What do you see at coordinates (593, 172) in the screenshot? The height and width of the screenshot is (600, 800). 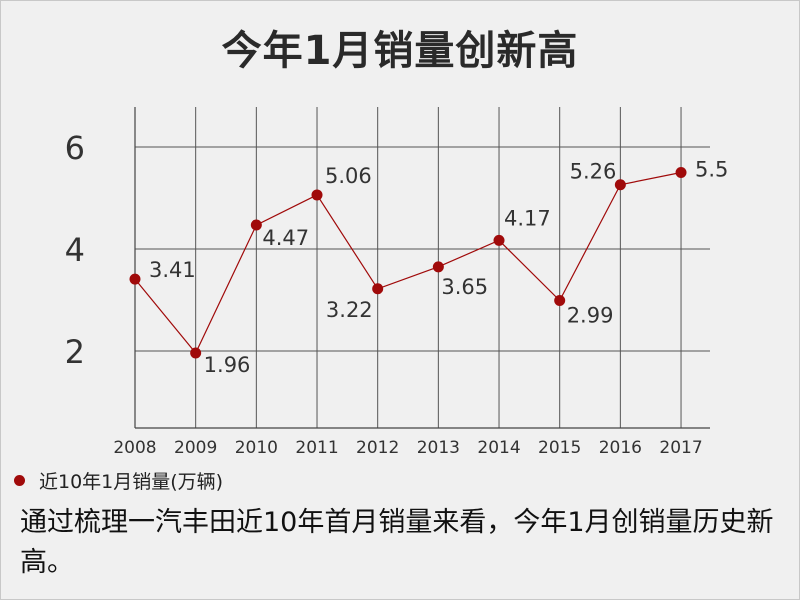 I see `data-label: 5.26` at bounding box center [593, 172].